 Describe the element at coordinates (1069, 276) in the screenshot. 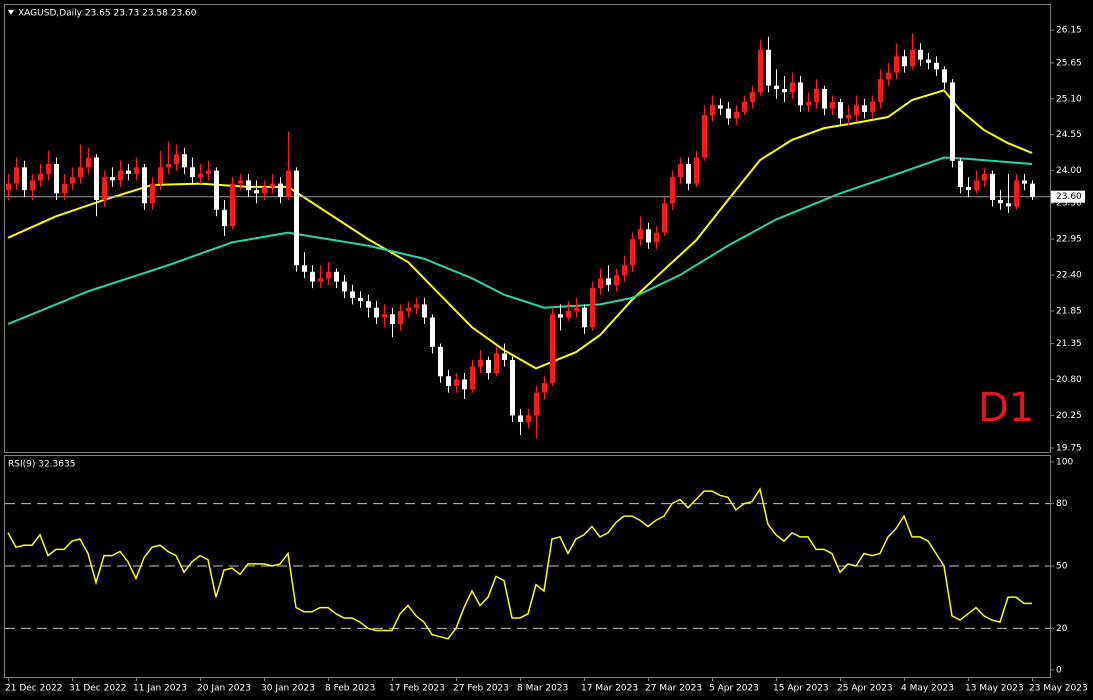

I see `y-tick-label: 22.40` at that location.